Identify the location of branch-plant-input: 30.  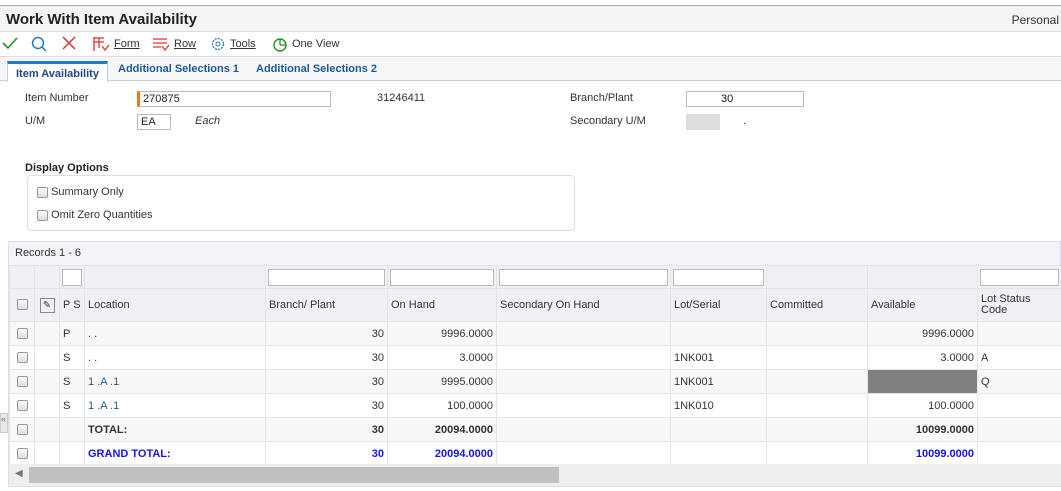
(745, 99).